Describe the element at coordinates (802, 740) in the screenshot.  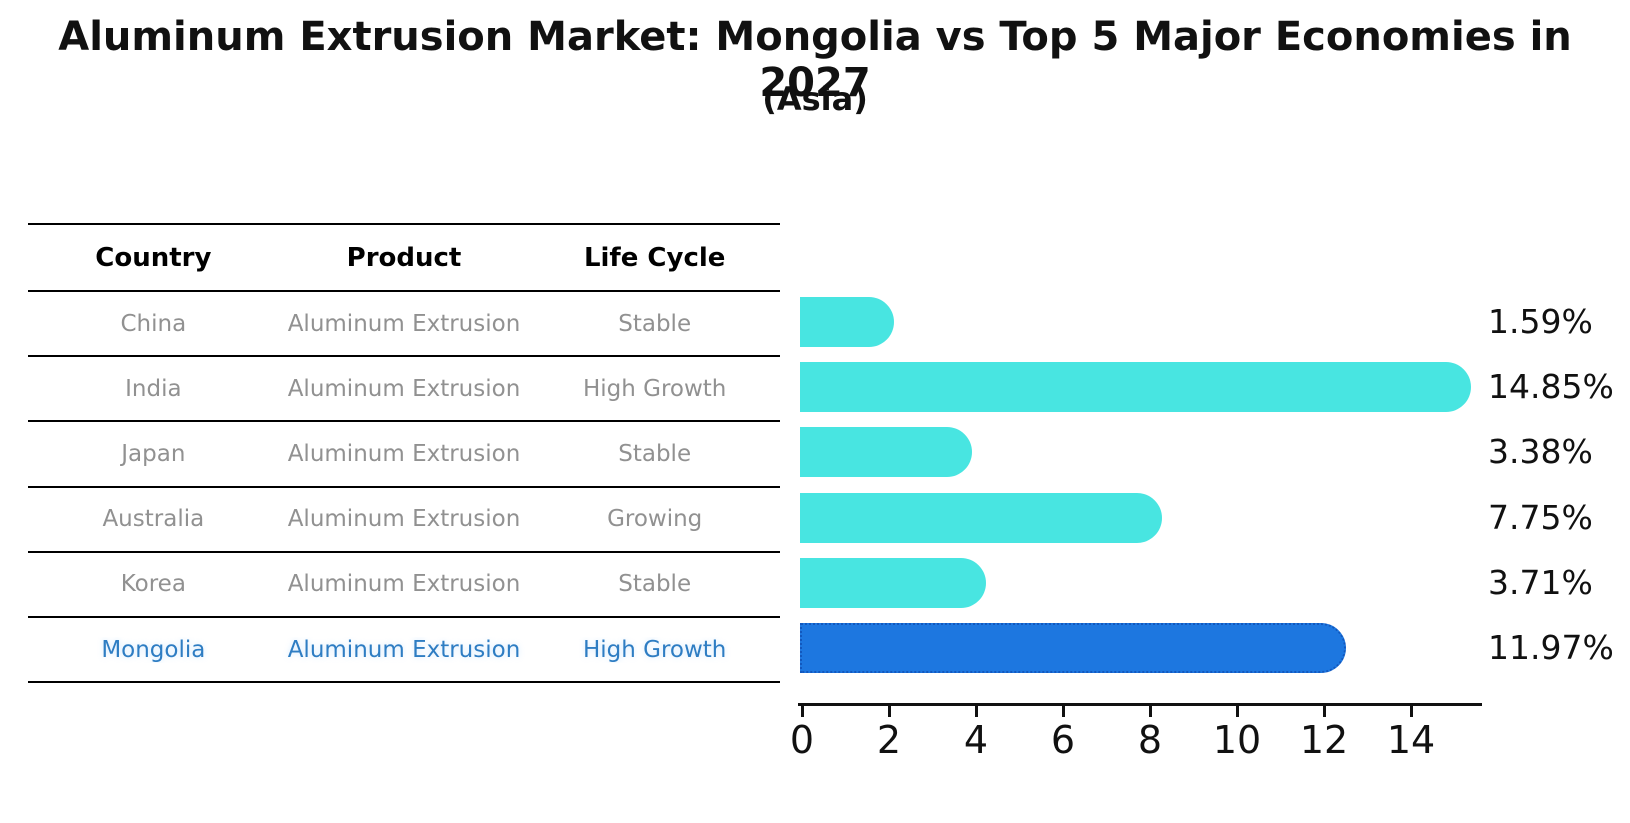
I see `x-axis-tick-label: 0` at that location.